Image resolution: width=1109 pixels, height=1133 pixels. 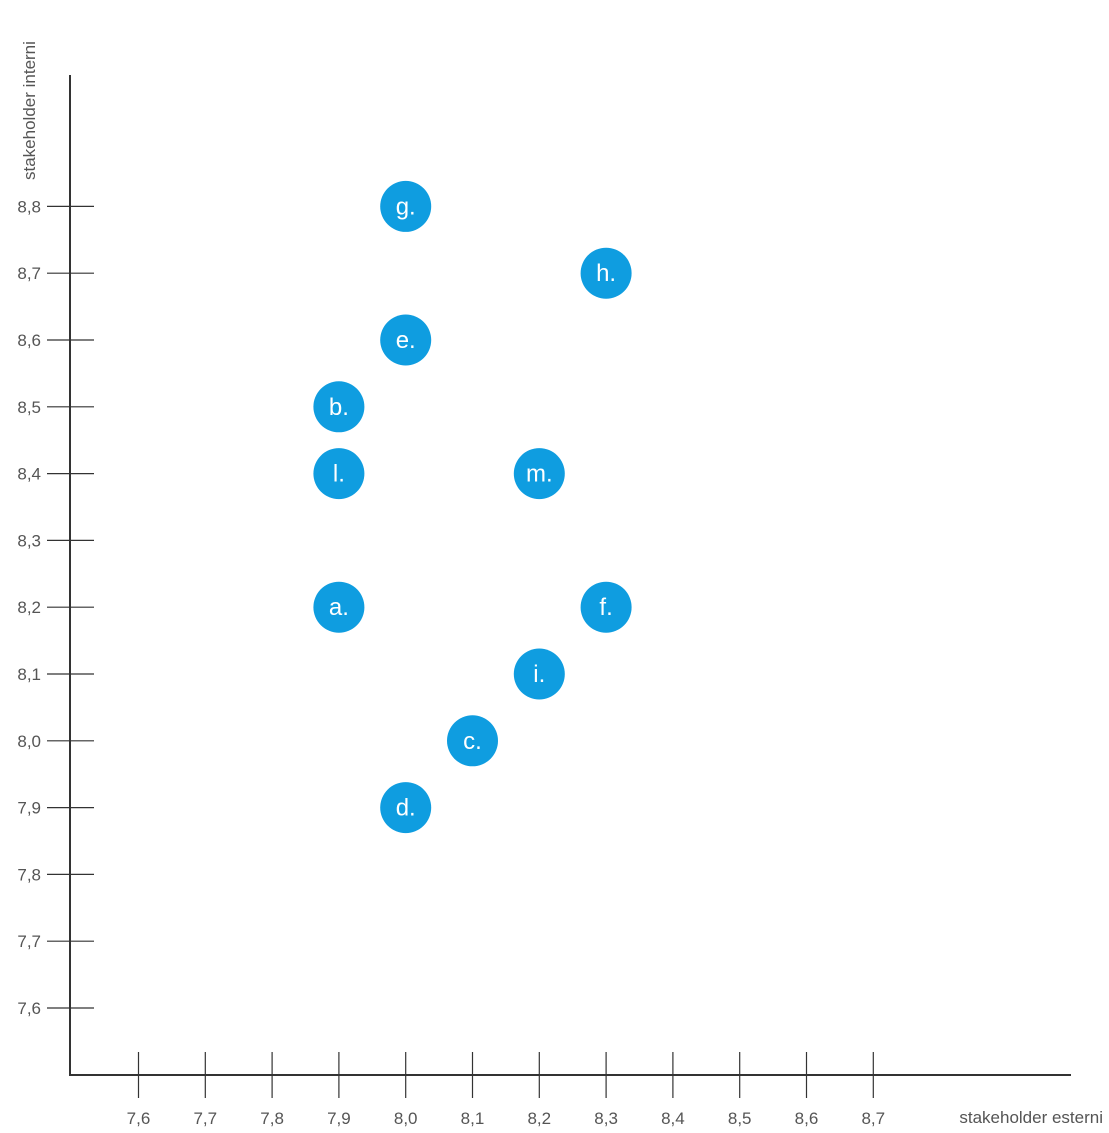 I want to click on data-point-label: h., so click(x=606, y=273).